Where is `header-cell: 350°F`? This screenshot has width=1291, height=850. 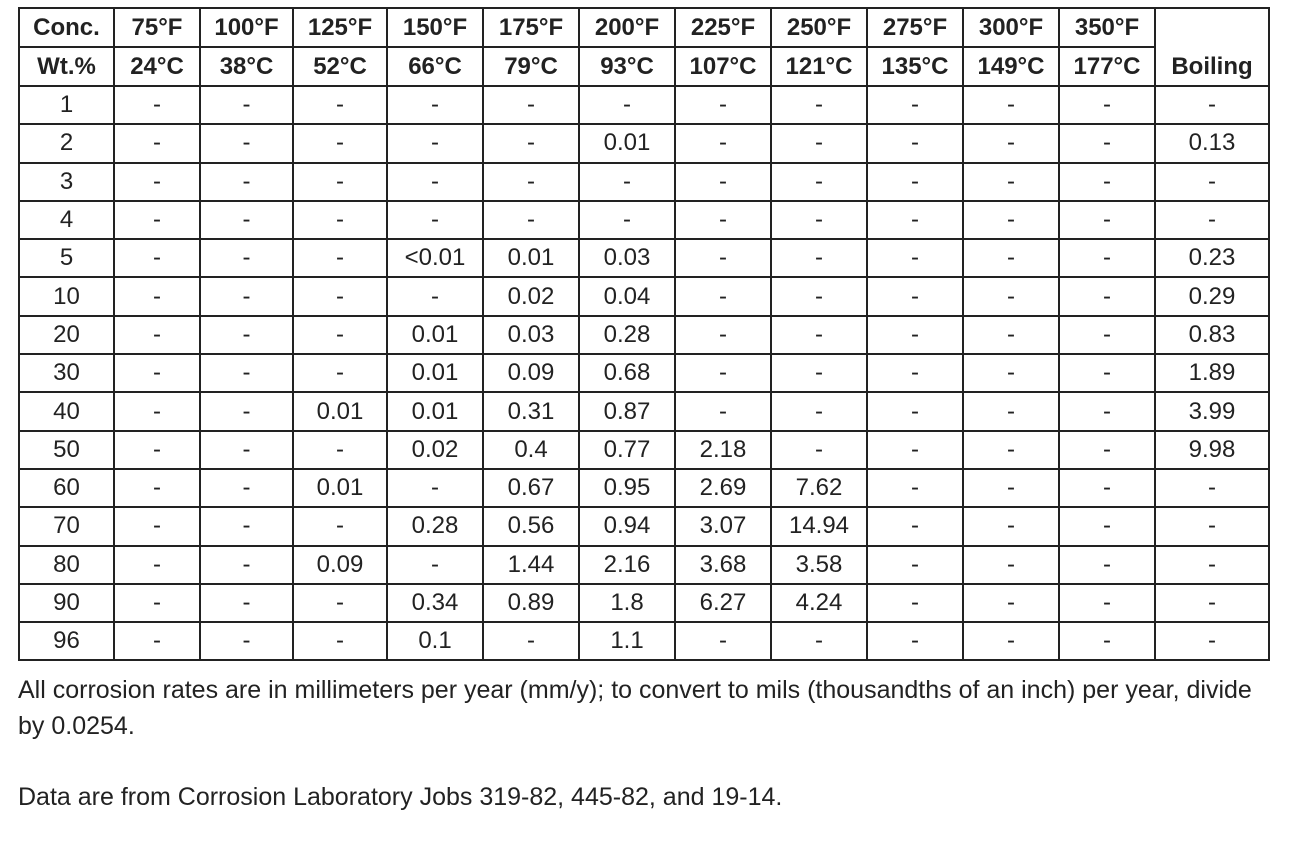
header-cell: 350°F is located at coordinates (1107, 27).